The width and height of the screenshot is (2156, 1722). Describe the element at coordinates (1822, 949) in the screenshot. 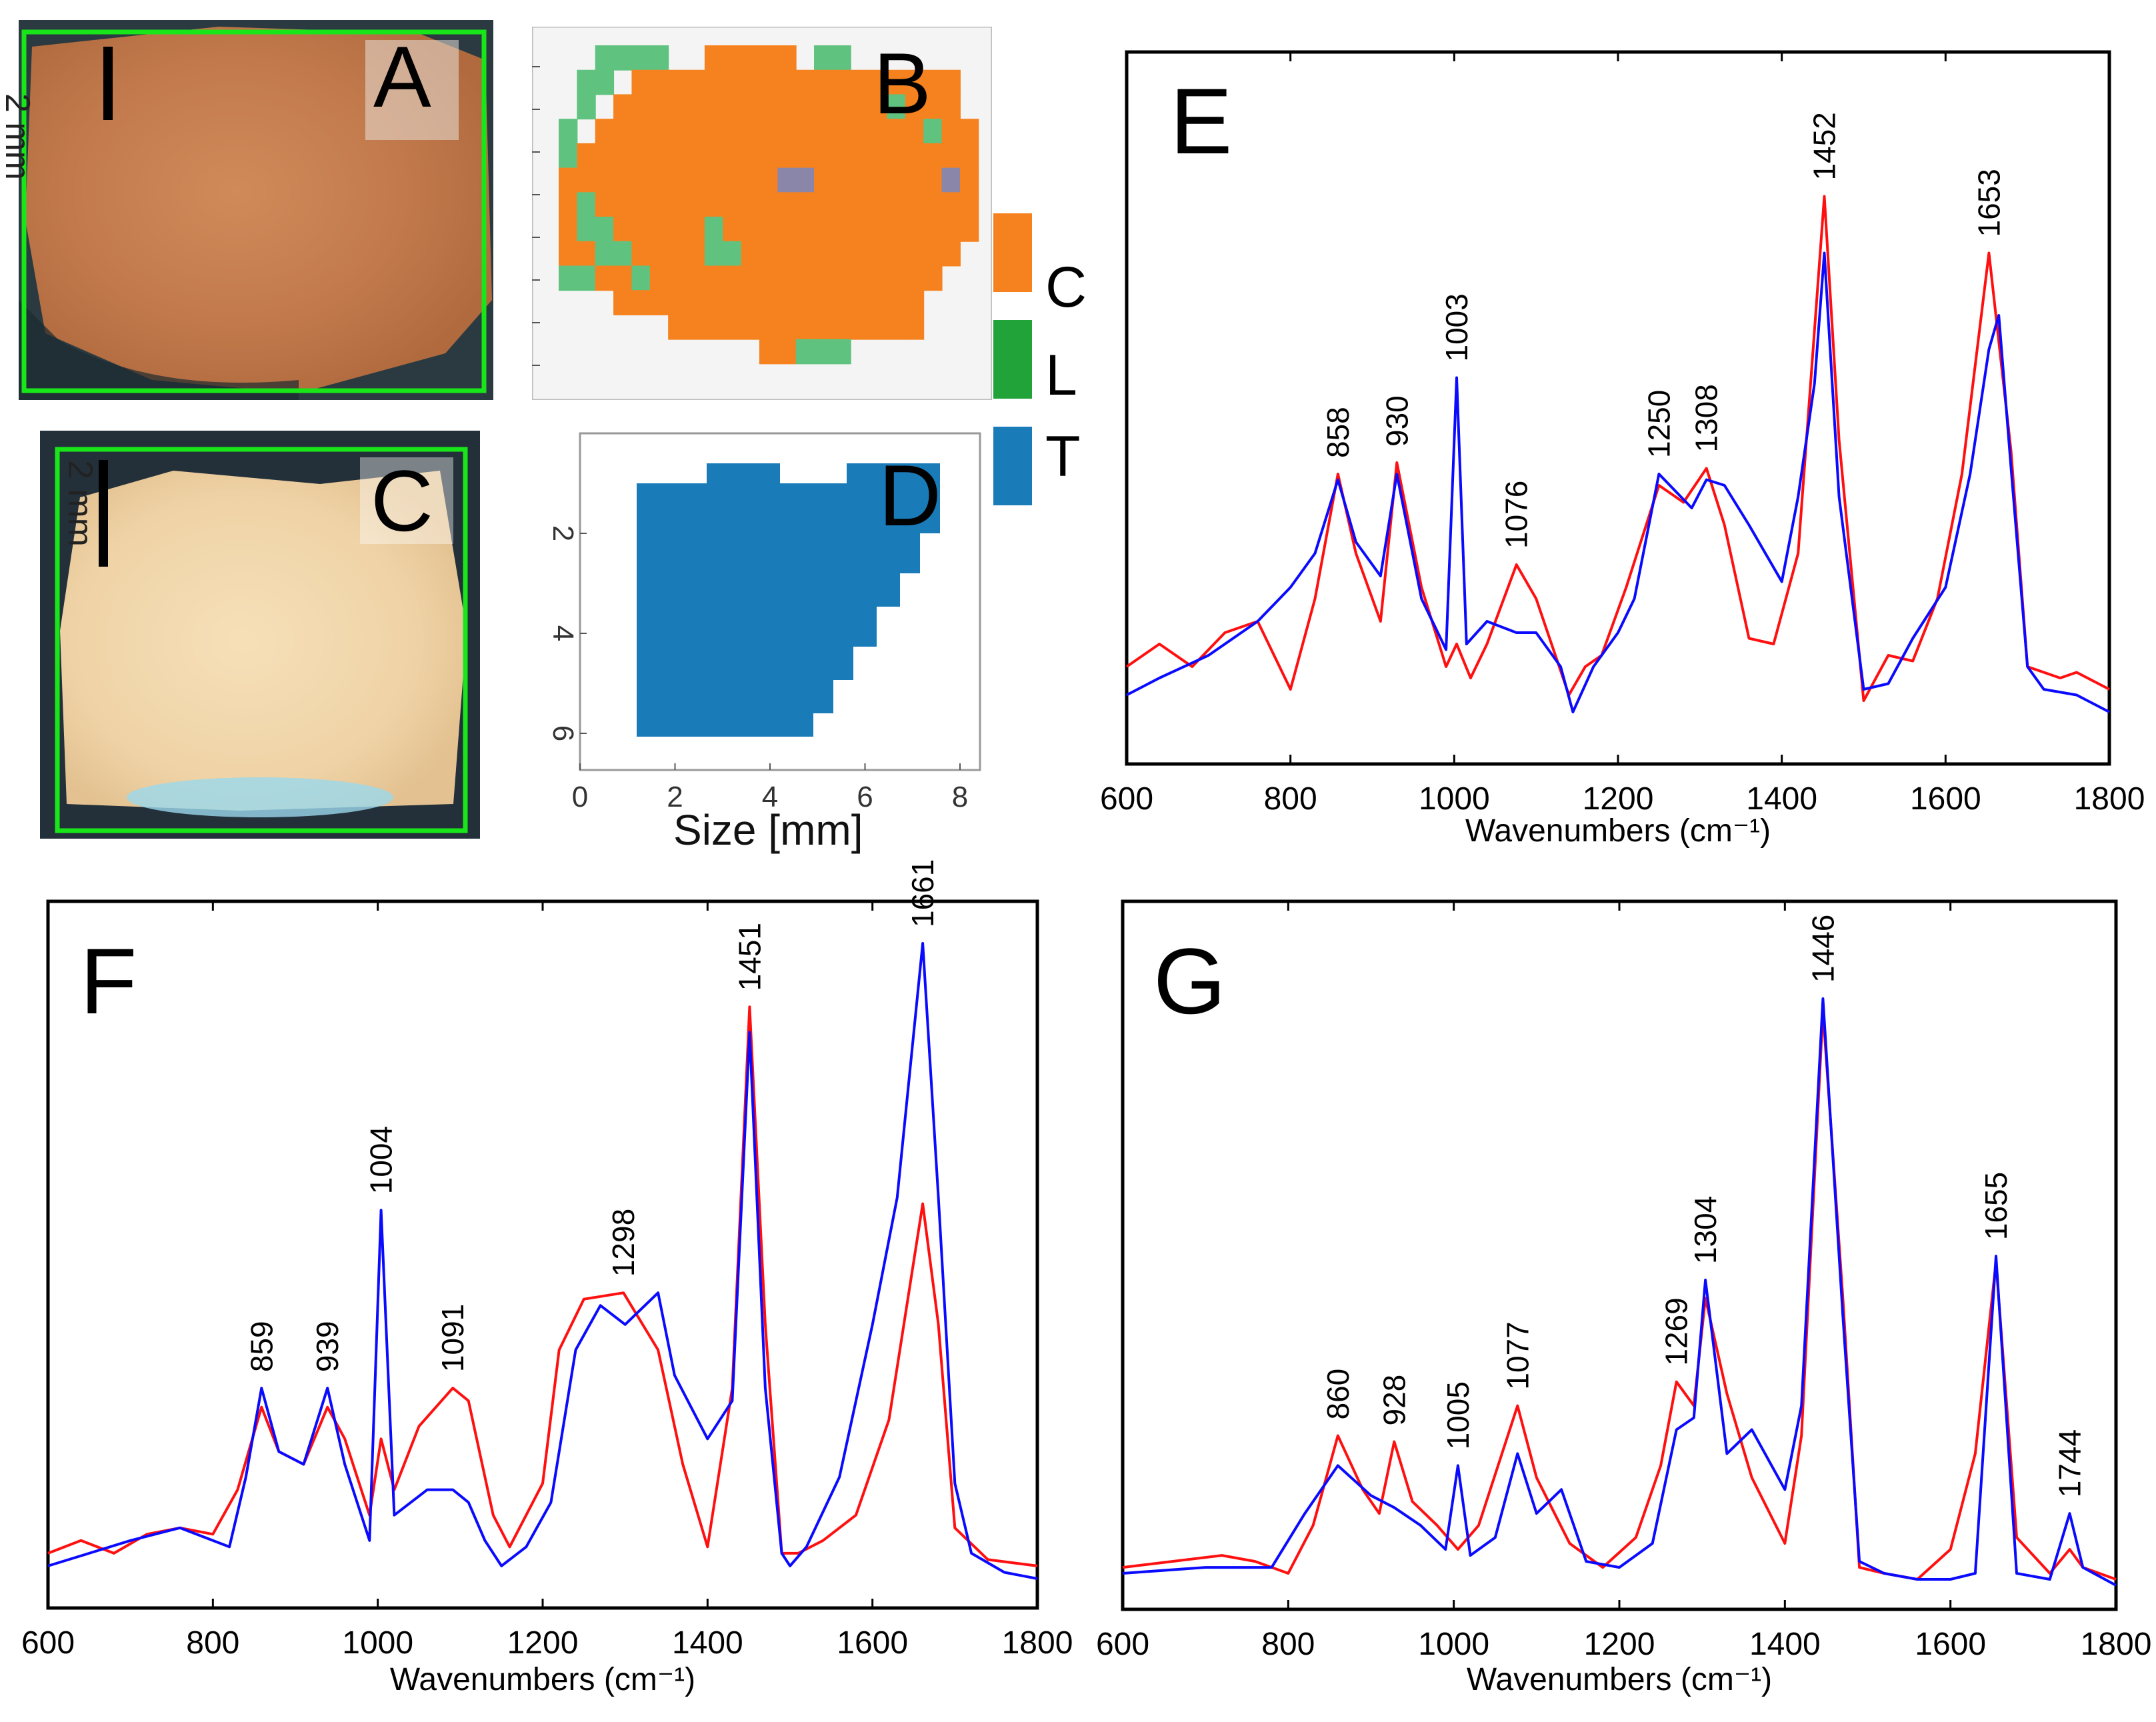

I see `peak-label: 1446` at that location.